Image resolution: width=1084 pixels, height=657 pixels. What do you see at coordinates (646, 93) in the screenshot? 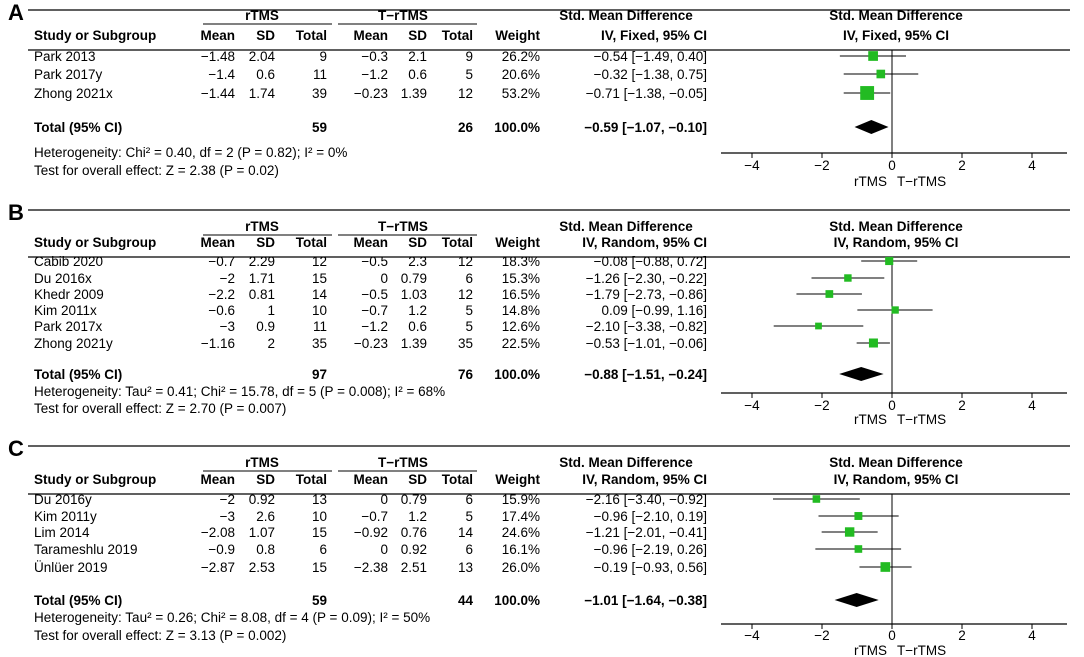
I see `smd-ci-text: −0.71 [−1.38, −0.05]` at bounding box center [646, 93].